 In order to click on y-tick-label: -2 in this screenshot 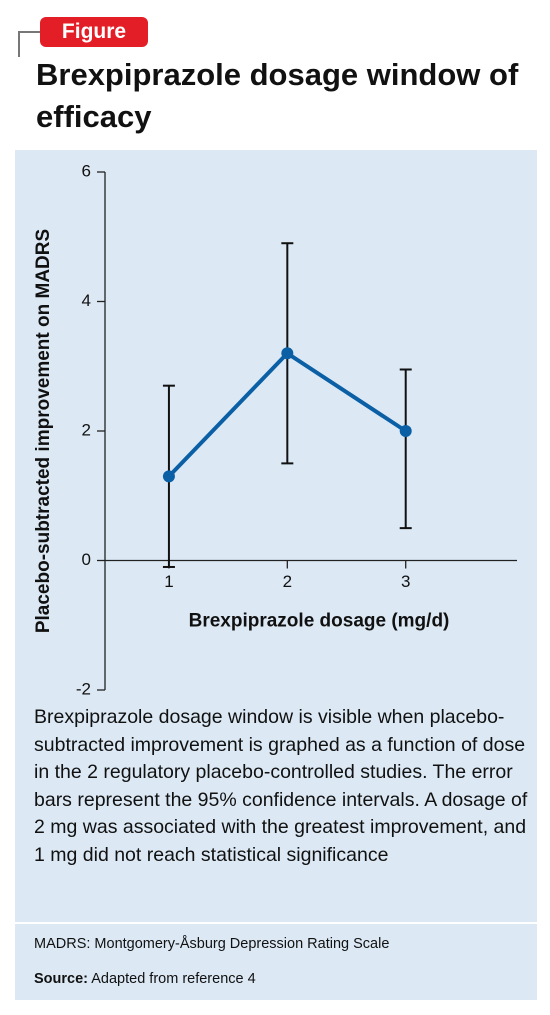, I will do `click(83, 688)`.